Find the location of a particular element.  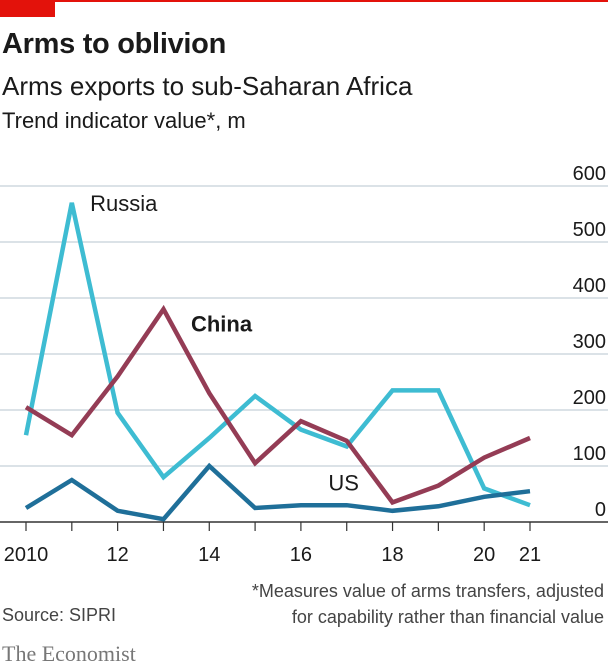

y-tick-label: 500 is located at coordinates (589, 230).